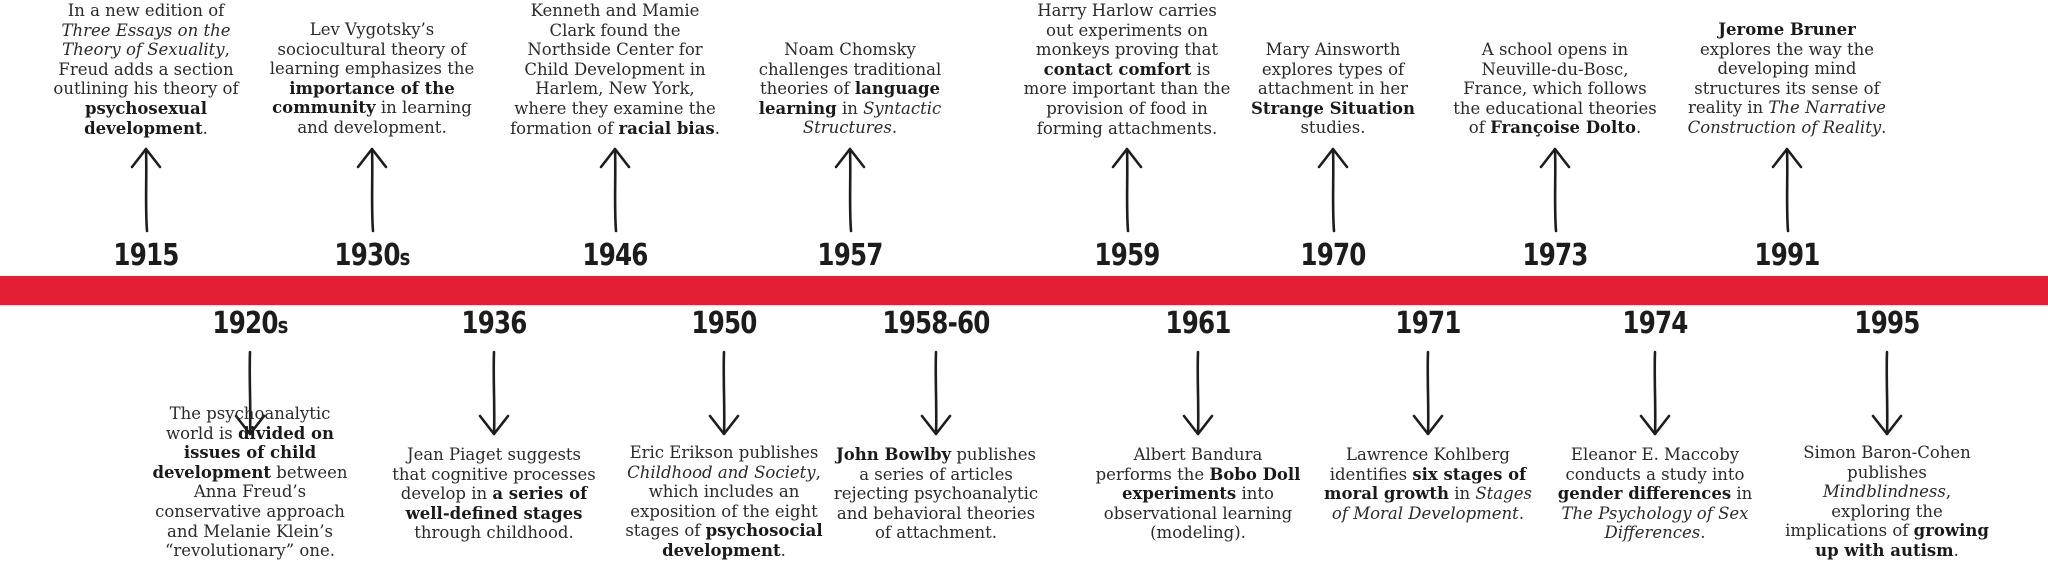 This screenshot has width=2048, height=563. What do you see at coordinates (250, 323) in the screenshot?
I see `year-label: 1920s` at bounding box center [250, 323].